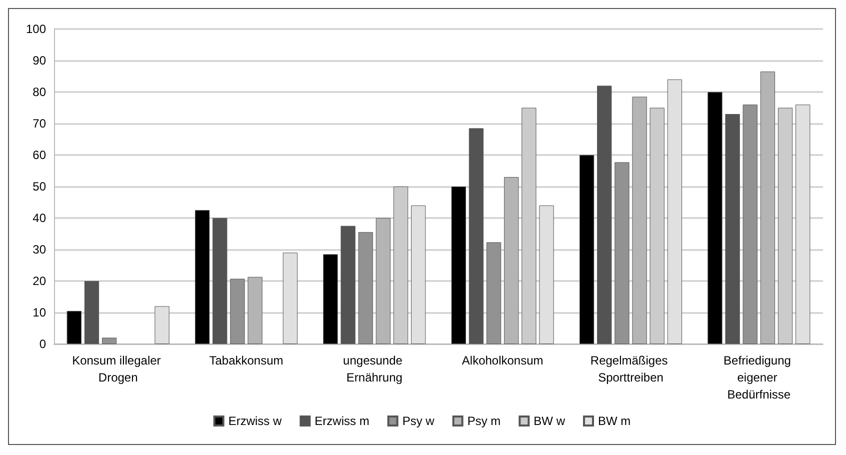  Describe the element at coordinates (503, 361) in the screenshot. I see `x-tick-label: Alkoholkonsum` at that location.